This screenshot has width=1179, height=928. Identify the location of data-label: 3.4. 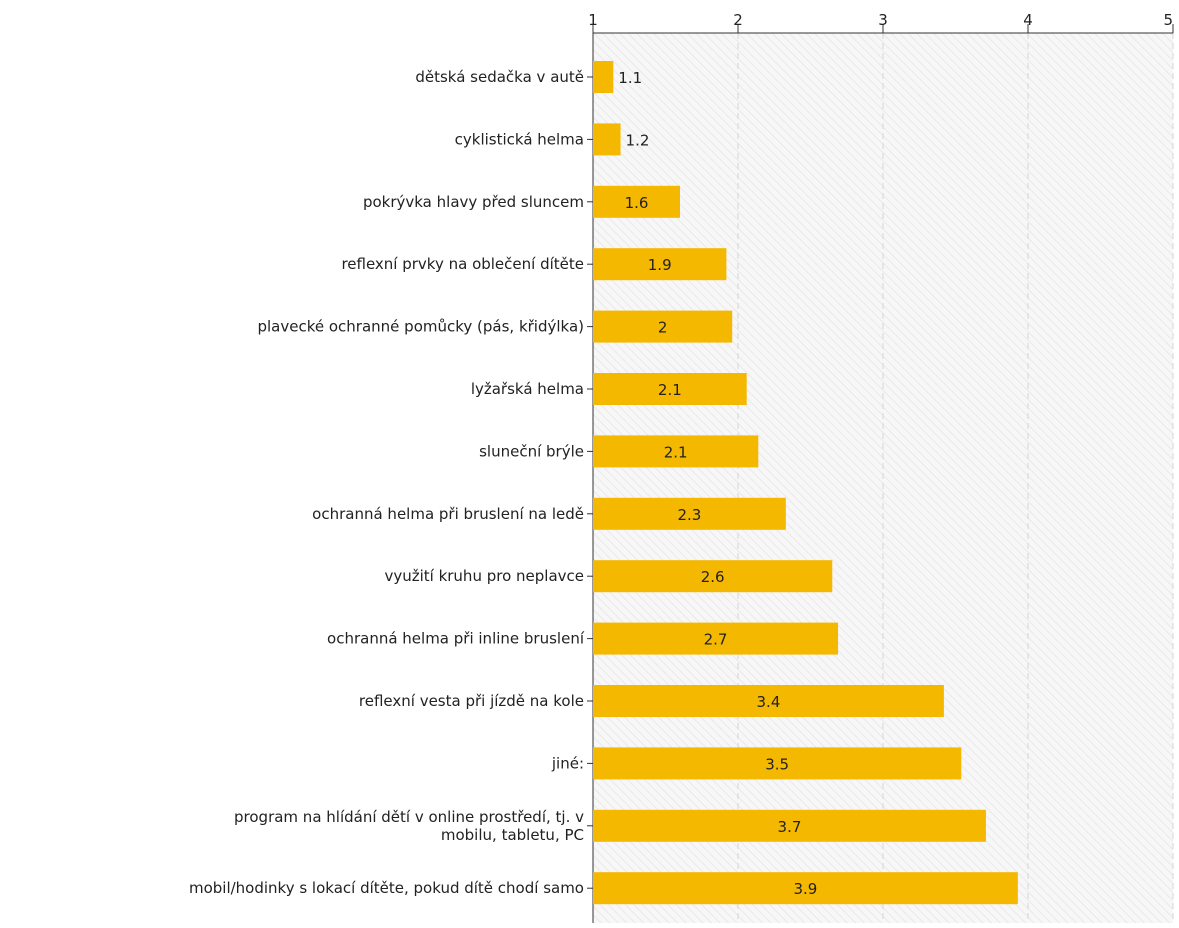
(769, 702).